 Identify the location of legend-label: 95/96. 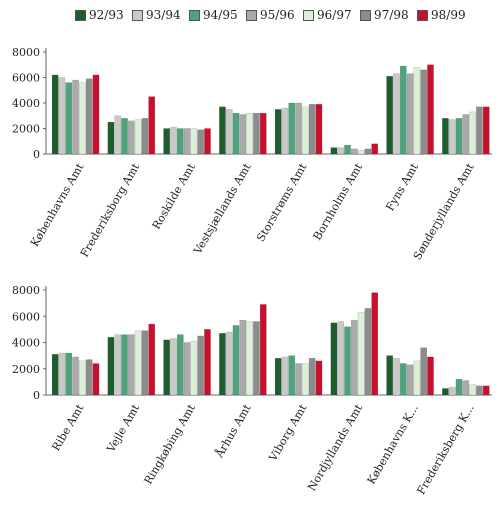
(277, 15).